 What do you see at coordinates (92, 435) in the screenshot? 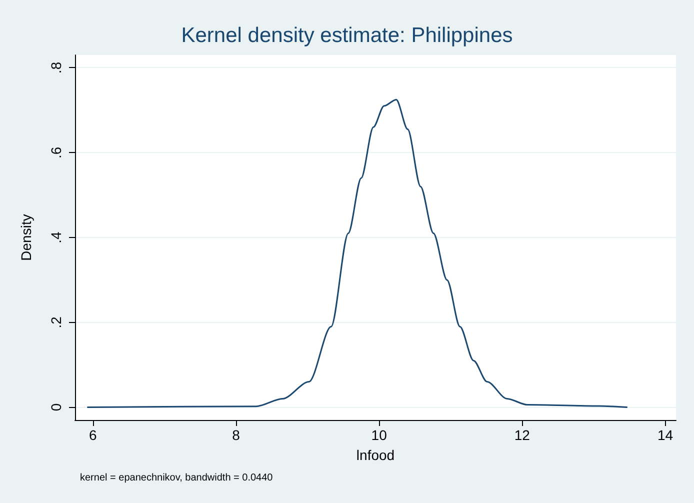
I see `x-tick-label: 6` at bounding box center [92, 435].